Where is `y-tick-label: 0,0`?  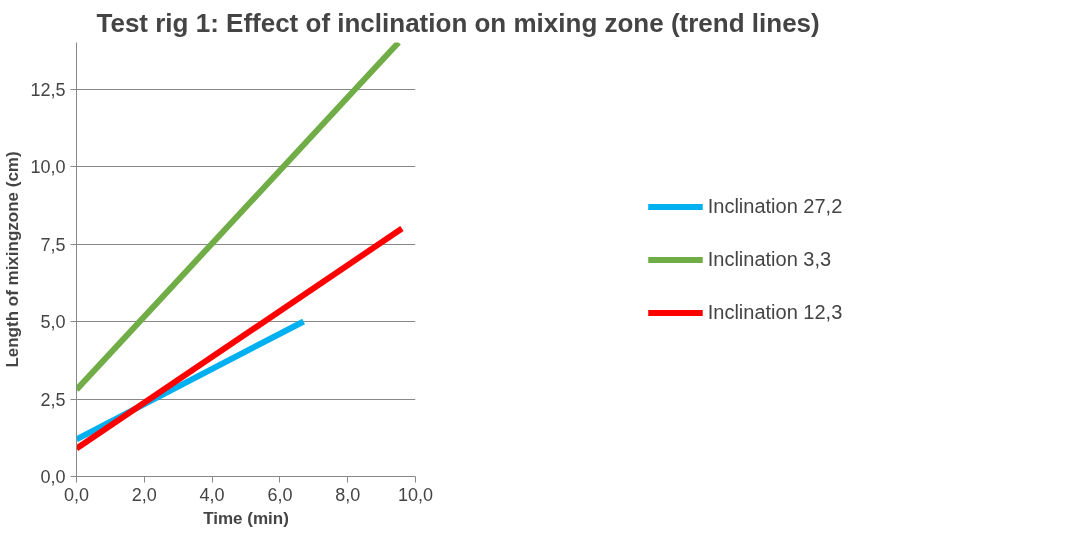 y-tick-label: 0,0 is located at coordinates (53, 477).